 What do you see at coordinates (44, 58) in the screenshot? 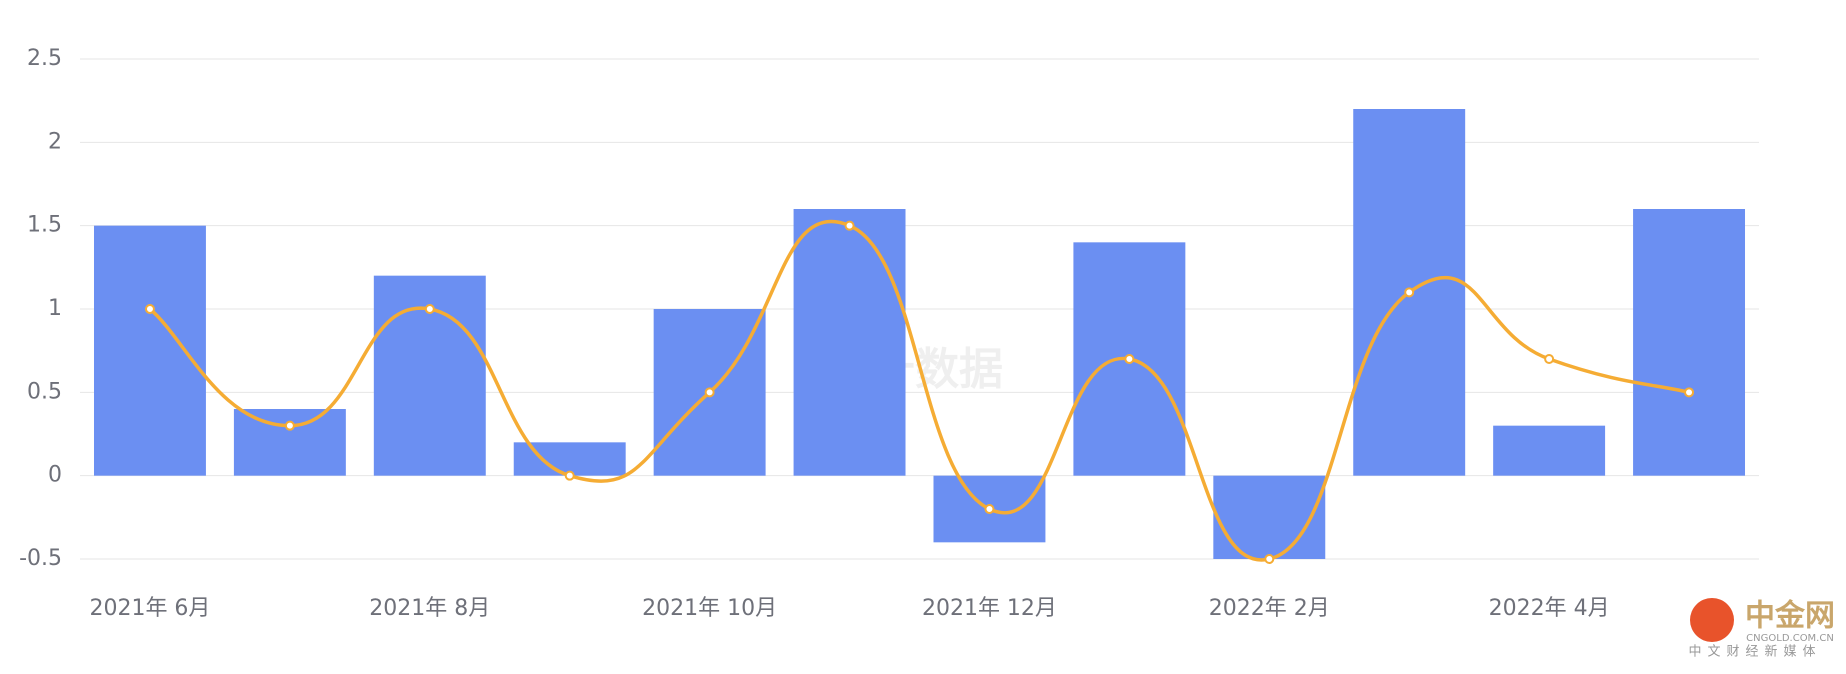
I see `y-tick-label: 2.5` at bounding box center [44, 58].